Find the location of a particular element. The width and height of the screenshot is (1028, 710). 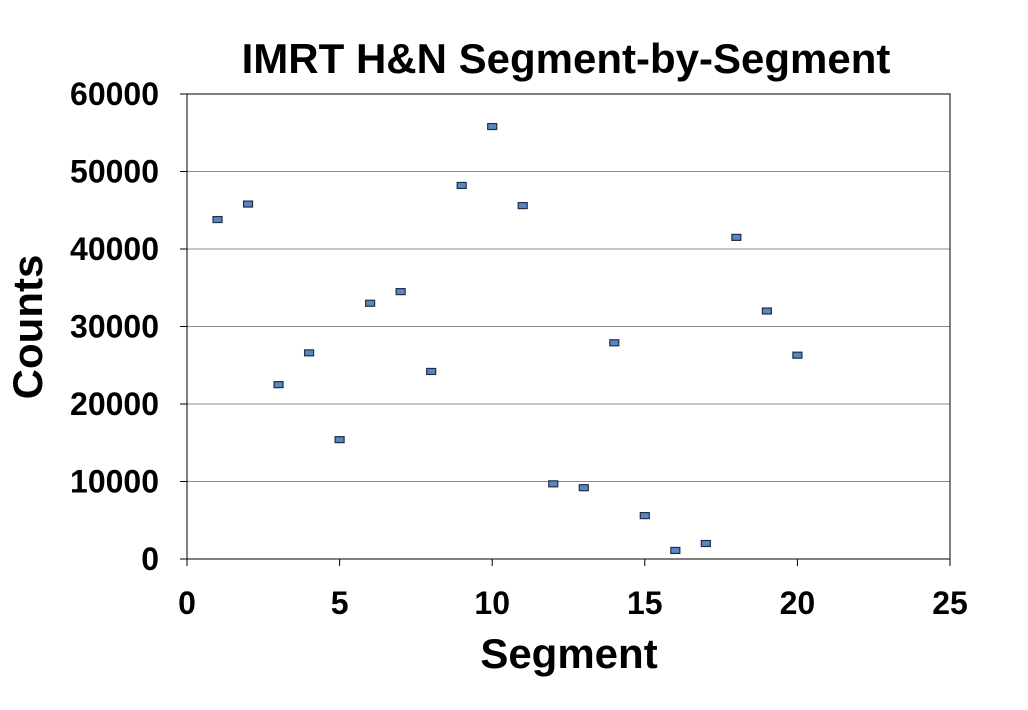

x-tick-label: 5 is located at coordinates (340, 603).